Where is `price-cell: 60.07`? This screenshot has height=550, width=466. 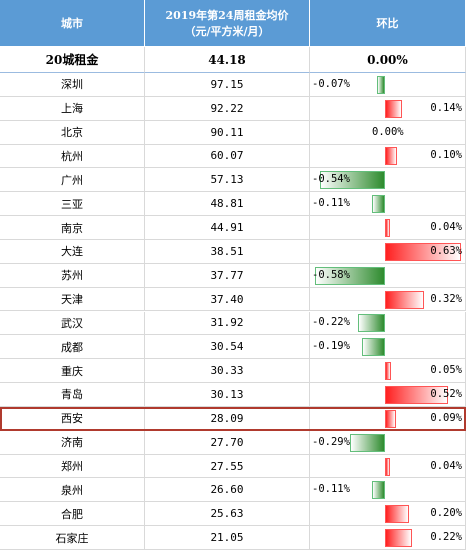 price-cell: 60.07 is located at coordinates (227, 156).